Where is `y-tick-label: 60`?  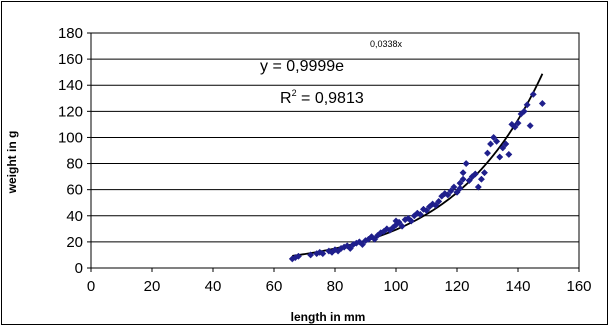 y-tick-label: 60 is located at coordinates (74, 190).